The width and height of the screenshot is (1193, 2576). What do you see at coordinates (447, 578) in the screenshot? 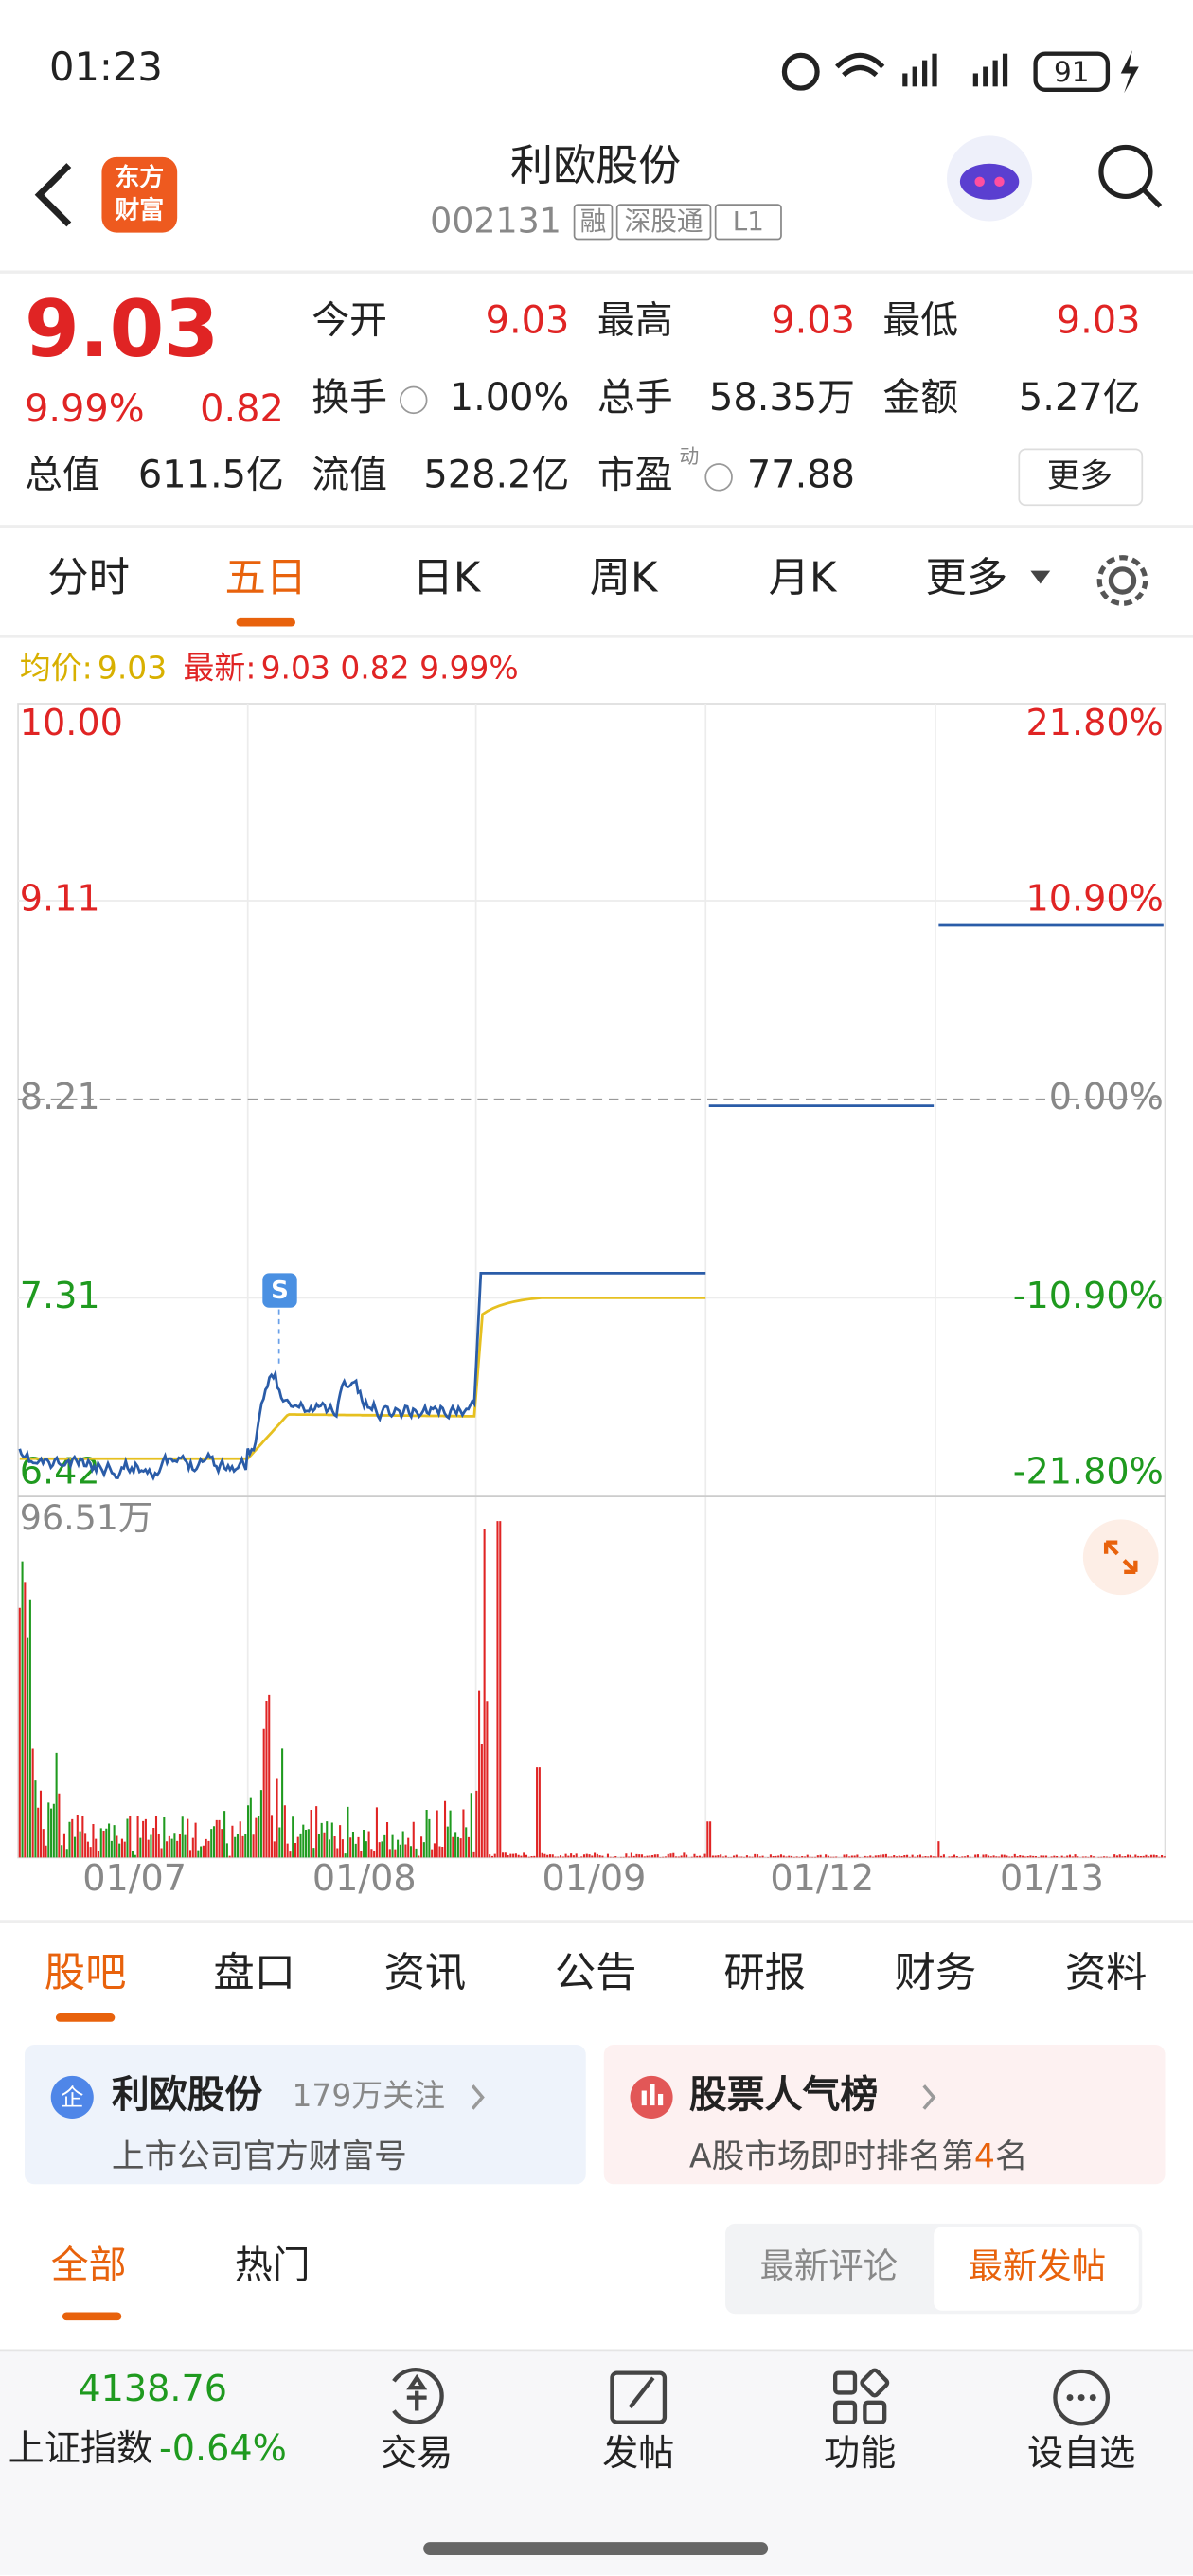
I see `chart-tab: 日K` at bounding box center [447, 578].